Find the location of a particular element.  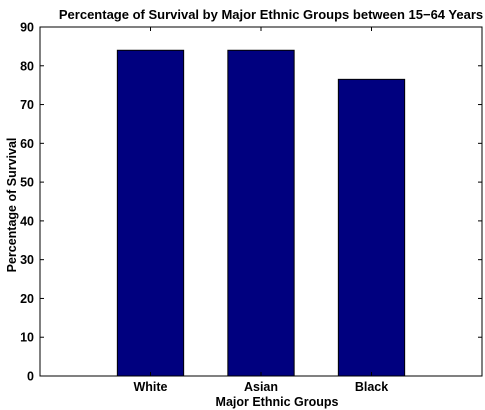

x-tick-label: White is located at coordinates (150, 387).